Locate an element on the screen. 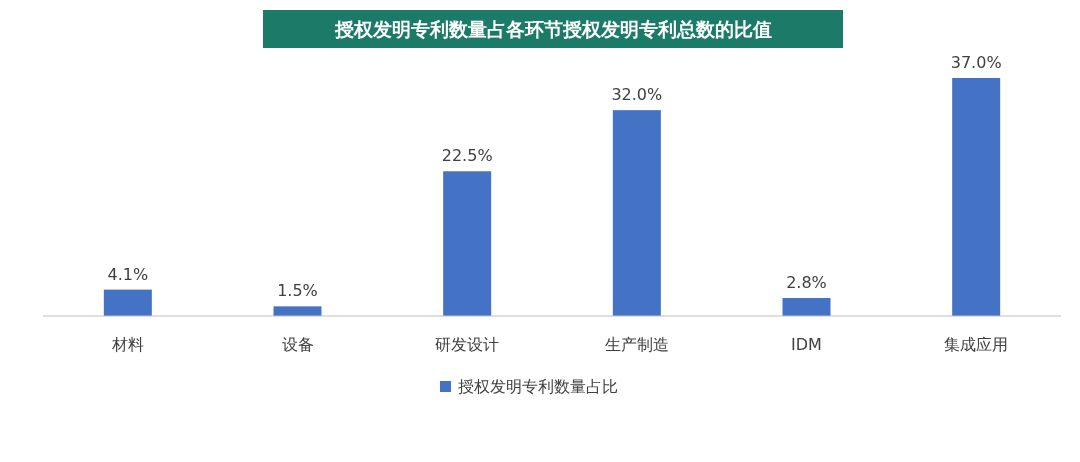 The width and height of the screenshot is (1080, 462). chart-title: 授权发明专利数量占各环节授权发明专利总数的比值 is located at coordinates (552, 29).